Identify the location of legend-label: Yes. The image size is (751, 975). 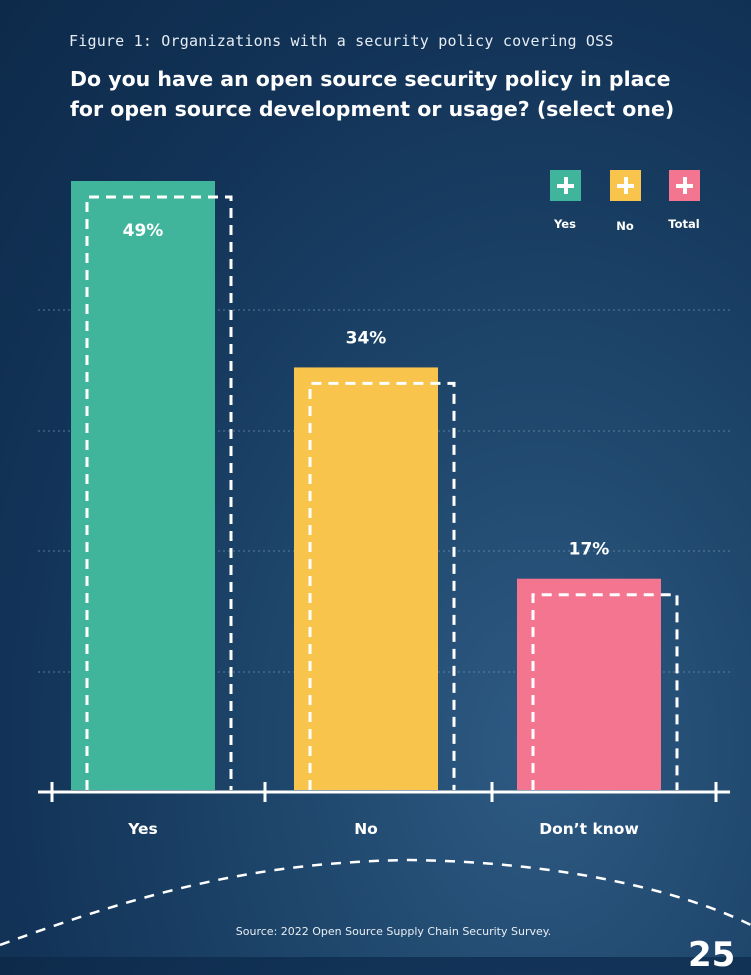
(565, 224).